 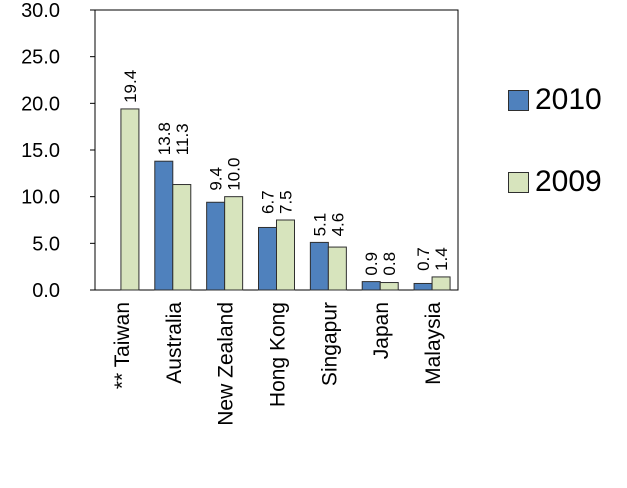 What do you see at coordinates (423, 259) in the screenshot?
I see `data-label-2010-6: 0.7` at bounding box center [423, 259].